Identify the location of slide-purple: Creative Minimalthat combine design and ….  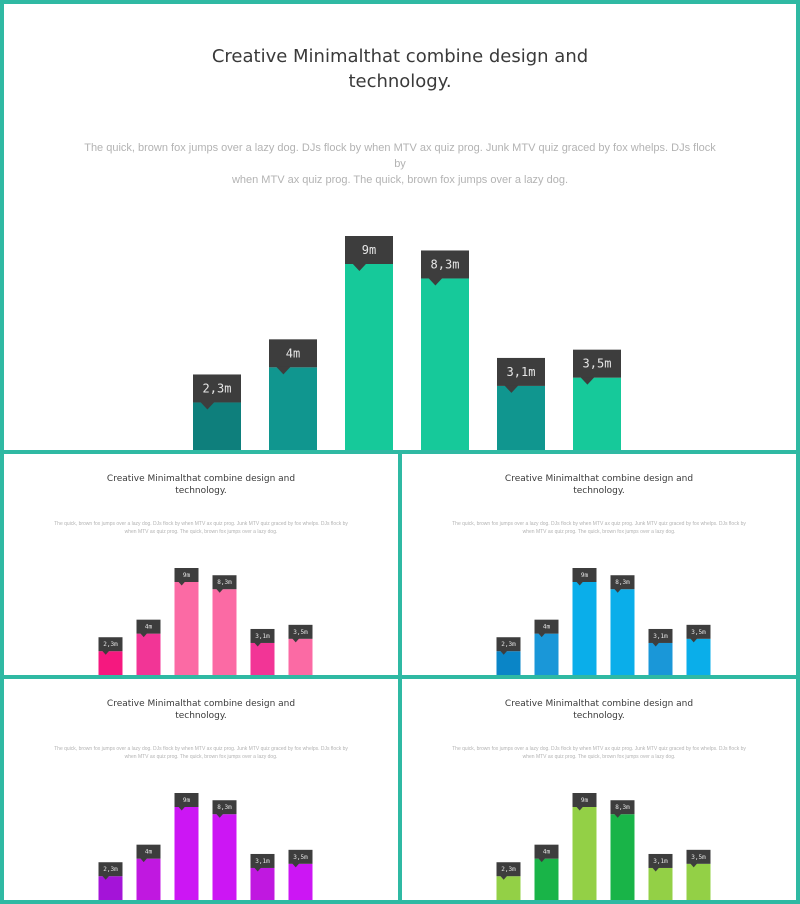
(201, 789).